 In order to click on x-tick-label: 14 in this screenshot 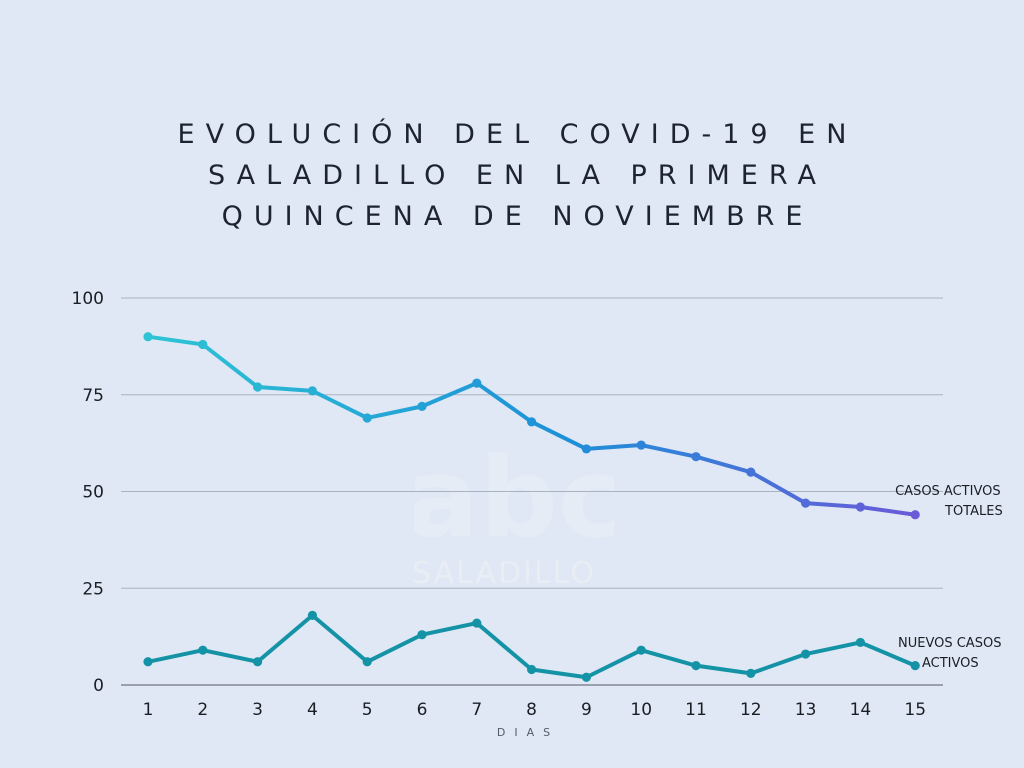, I will do `click(861, 710)`.